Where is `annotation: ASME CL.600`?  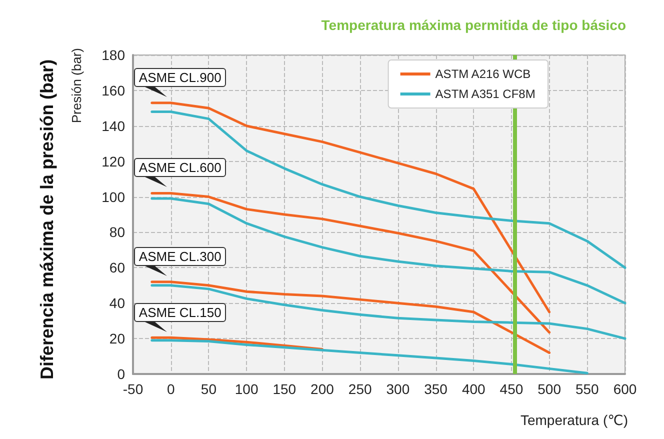
annotation: ASME CL.600 is located at coordinates (180, 168).